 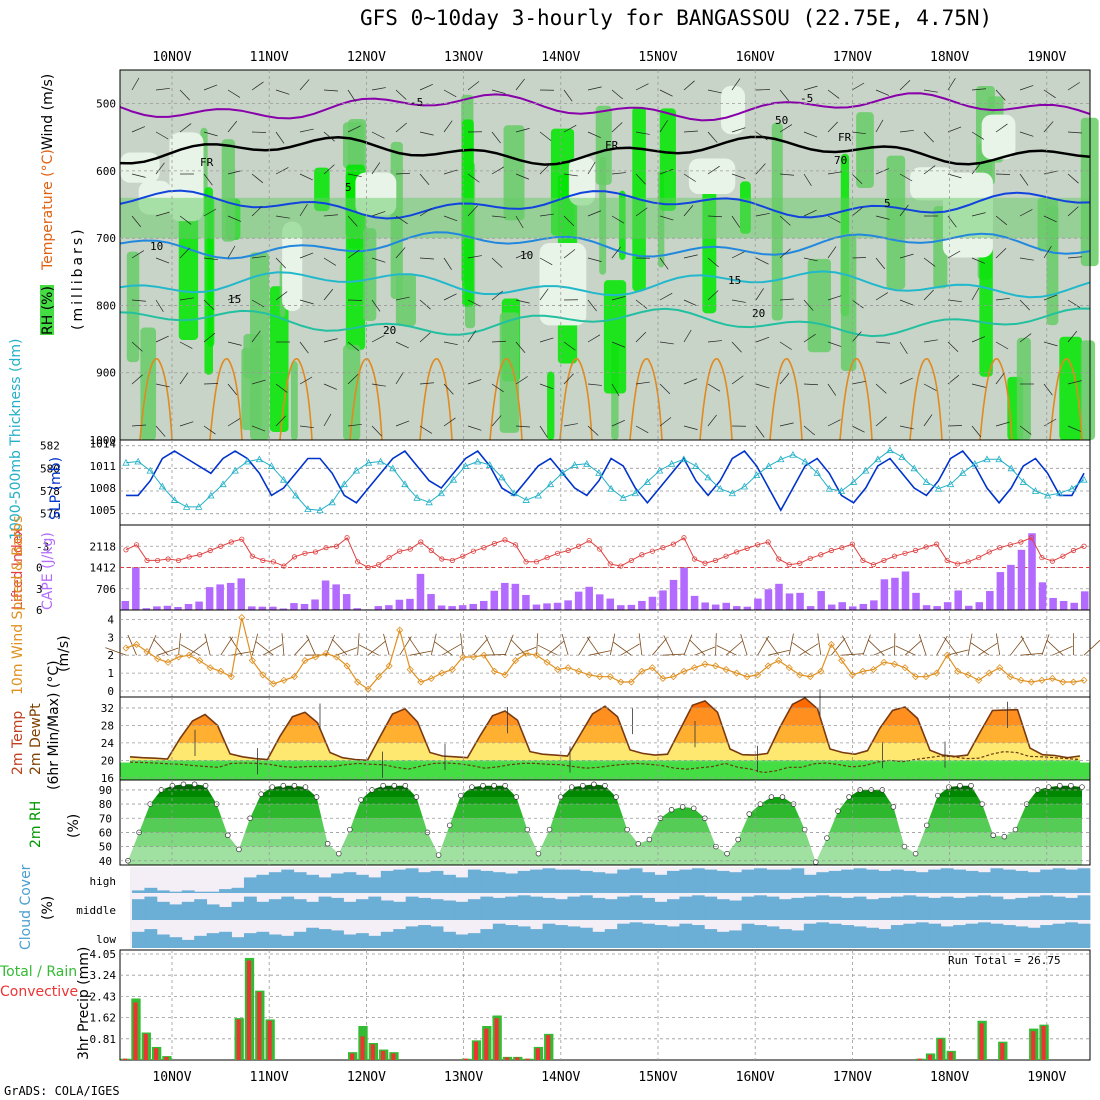 What do you see at coordinates (103, 546) in the screenshot?
I see `cape-tick-label: 2118` at bounding box center [103, 546].